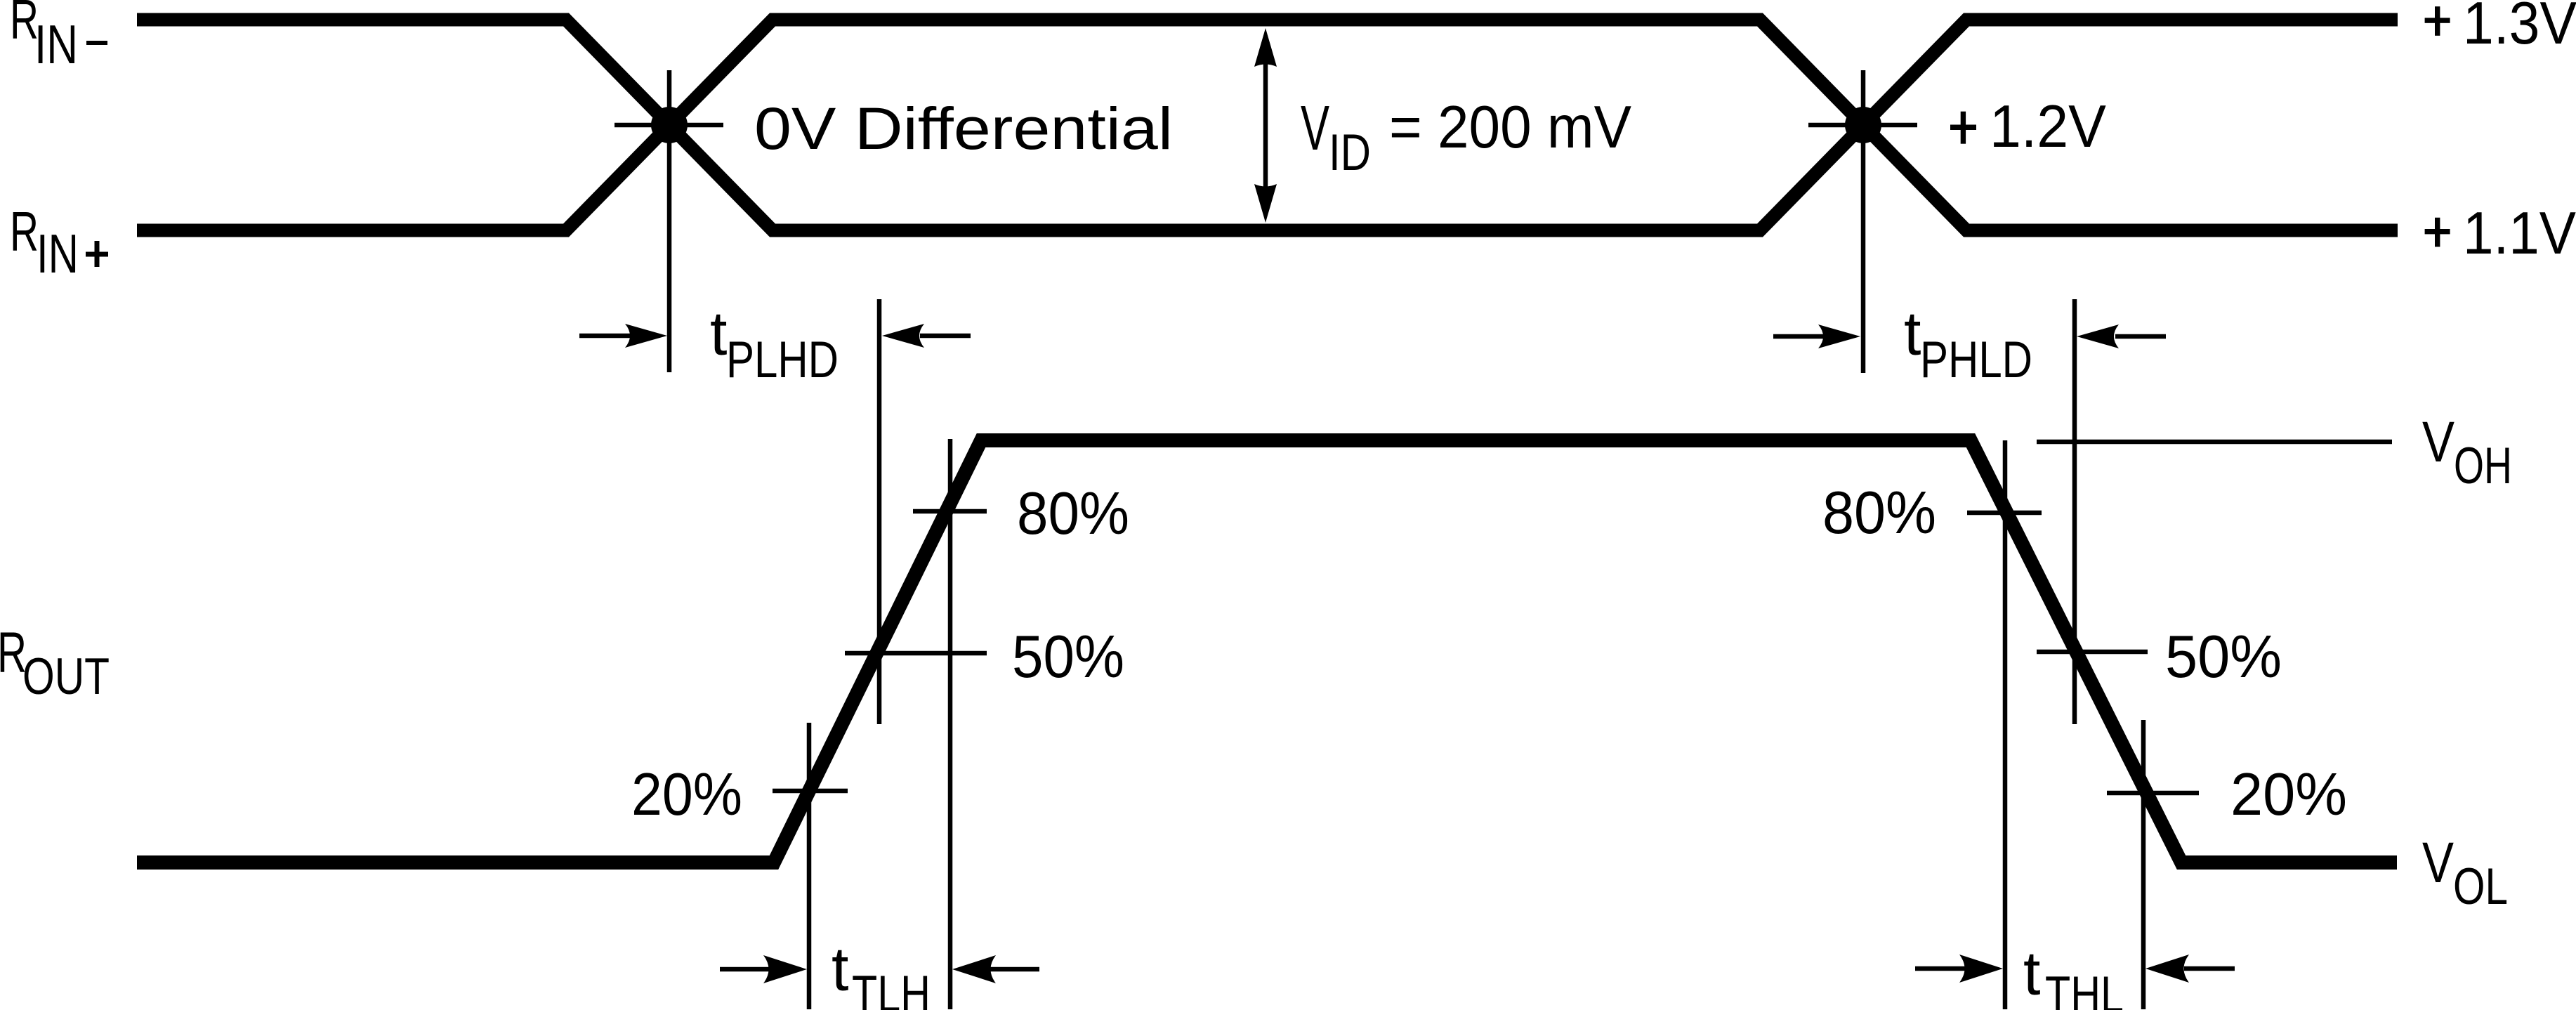 Image resolution: width=2576 pixels, height=1010 pixels. What do you see at coordinates (1976, 360) in the screenshot?
I see `svg-text: PHLD` at bounding box center [1976, 360].